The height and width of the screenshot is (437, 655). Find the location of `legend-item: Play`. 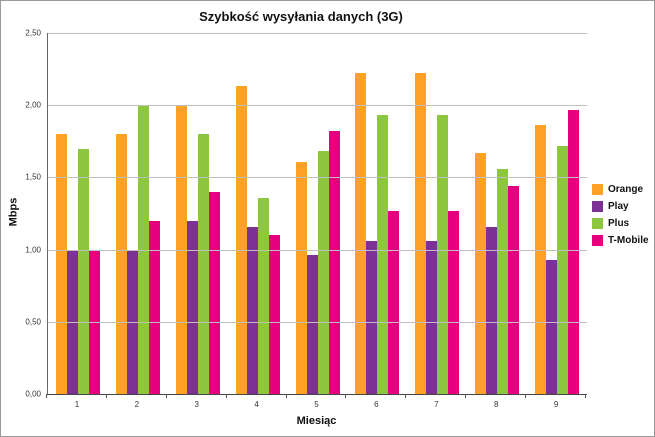

legend-item: Play is located at coordinates (620, 206).